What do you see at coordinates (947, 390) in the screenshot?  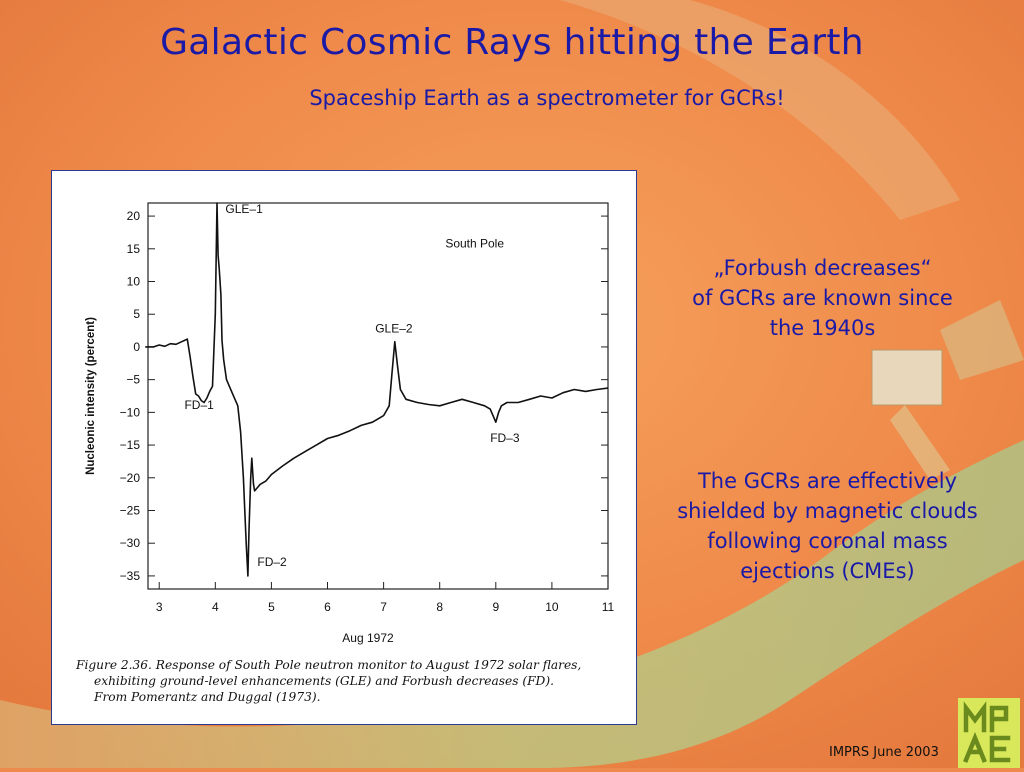 I see `satellite-icon` at bounding box center [947, 390].